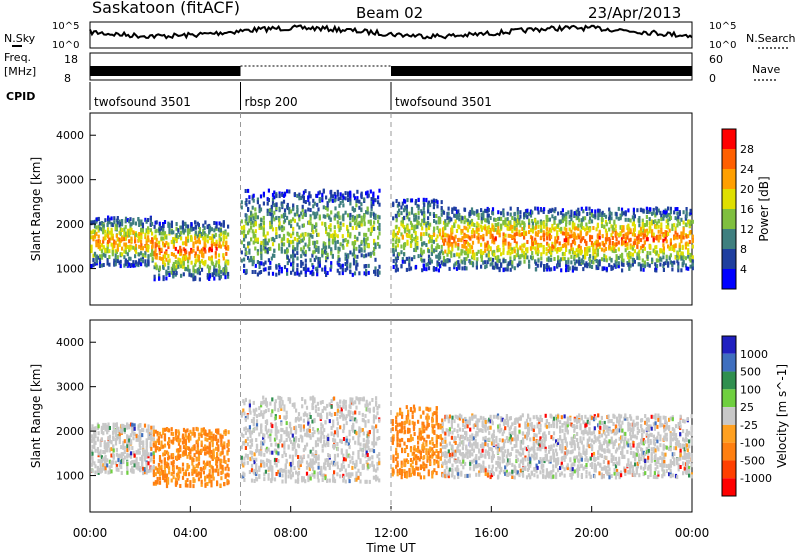 The width and height of the screenshot is (800, 554). What do you see at coordinates (443, 102) in the screenshot?
I see `cpid-segment-label: twofsound 3501` at bounding box center [443, 102].